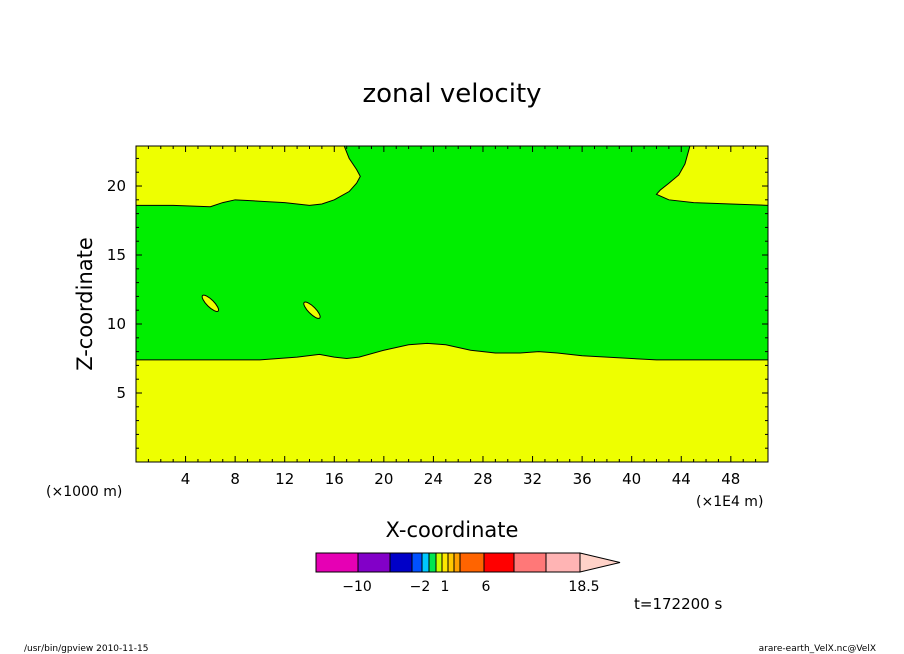  What do you see at coordinates (678, 604) in the screenshot?
I see `time-annotation: t=172200 s` at bounding box center [678, 604].